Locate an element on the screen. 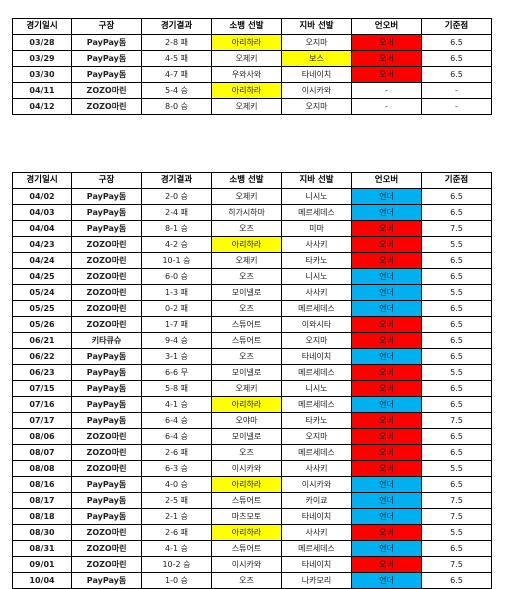  result-cell: 4-7 패 is located at coordinates (176, 74).